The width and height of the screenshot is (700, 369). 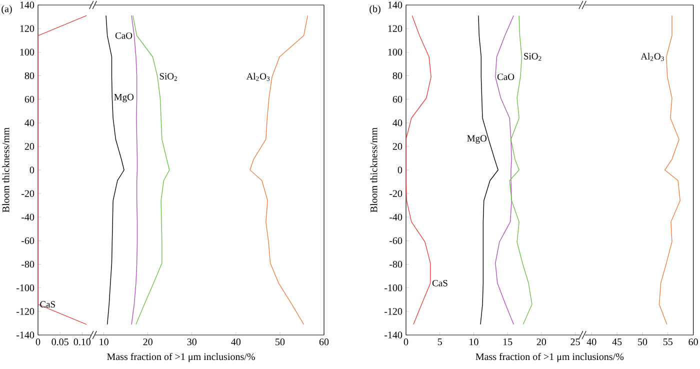 What do you see at coordinates (575, 342) in the screenshot?
I see `x-tick-label: 25` at bounding box center [575, 342].